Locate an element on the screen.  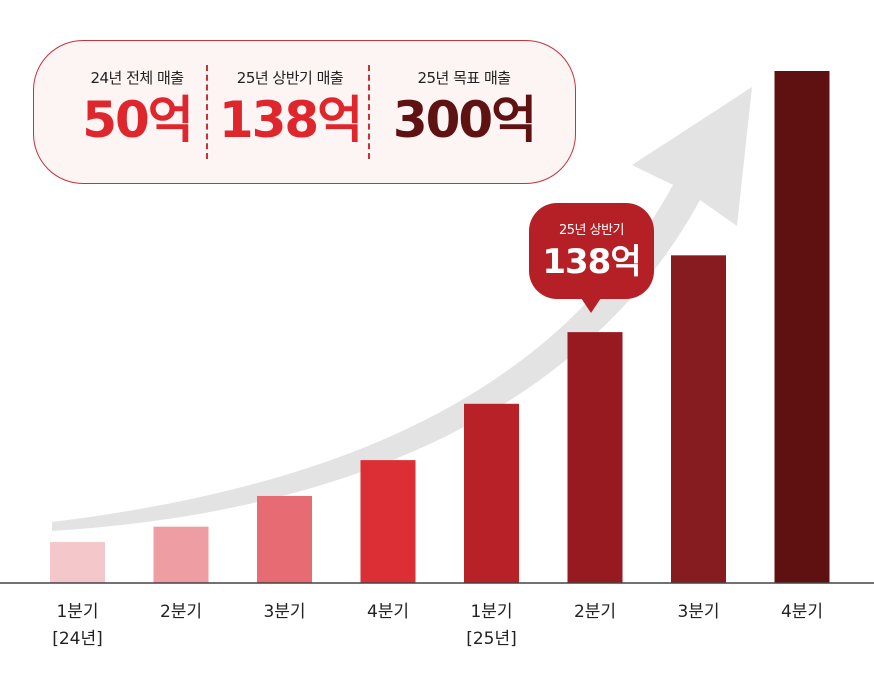
x-tick-label: 1분기 [25년] is located at coordinates (492, 626).